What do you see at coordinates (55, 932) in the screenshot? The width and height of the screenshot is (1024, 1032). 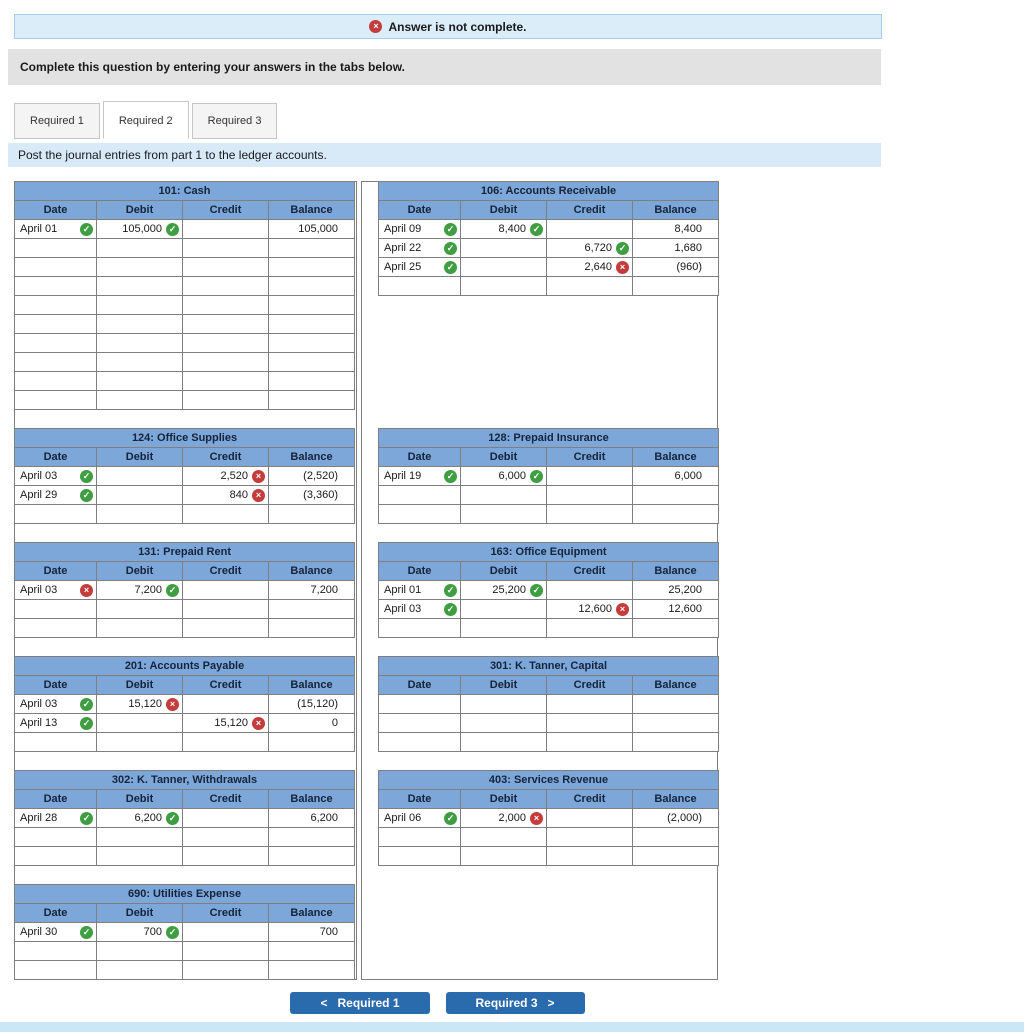 I see `date-cell: April 30 ✓` at bounding box center [55, 932].